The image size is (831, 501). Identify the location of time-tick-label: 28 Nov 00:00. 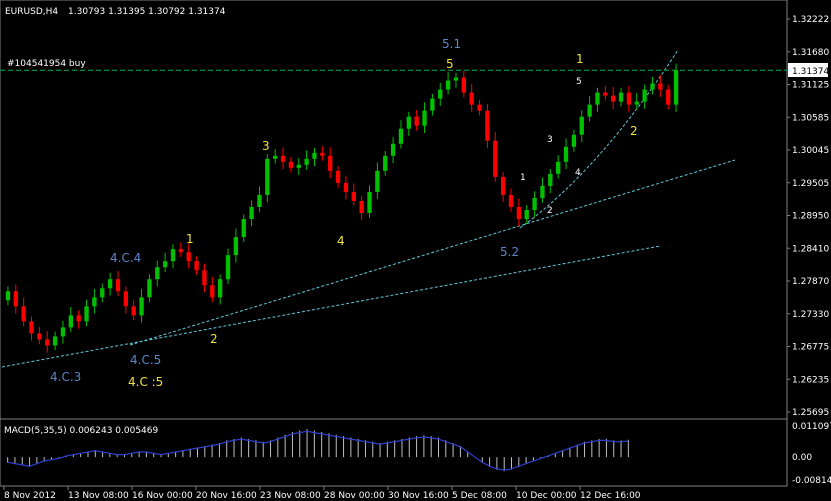
(354, 496).